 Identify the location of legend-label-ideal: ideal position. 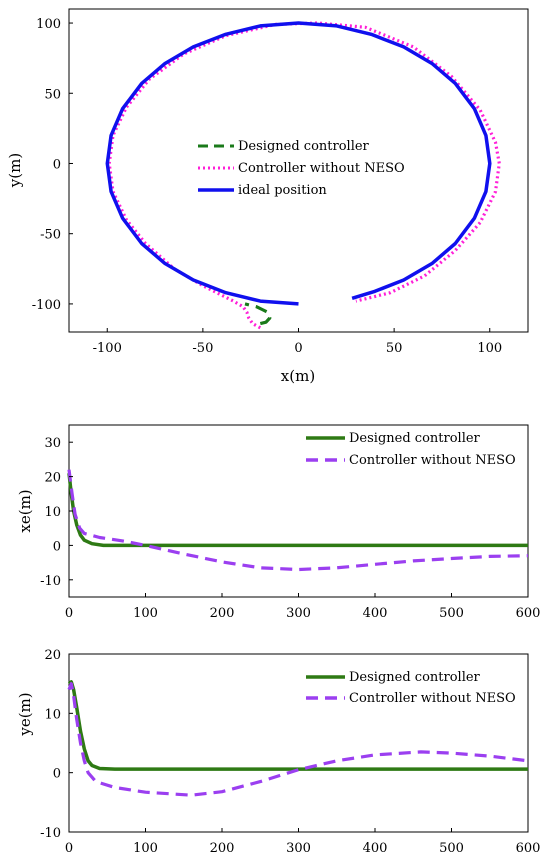
(282, 190).